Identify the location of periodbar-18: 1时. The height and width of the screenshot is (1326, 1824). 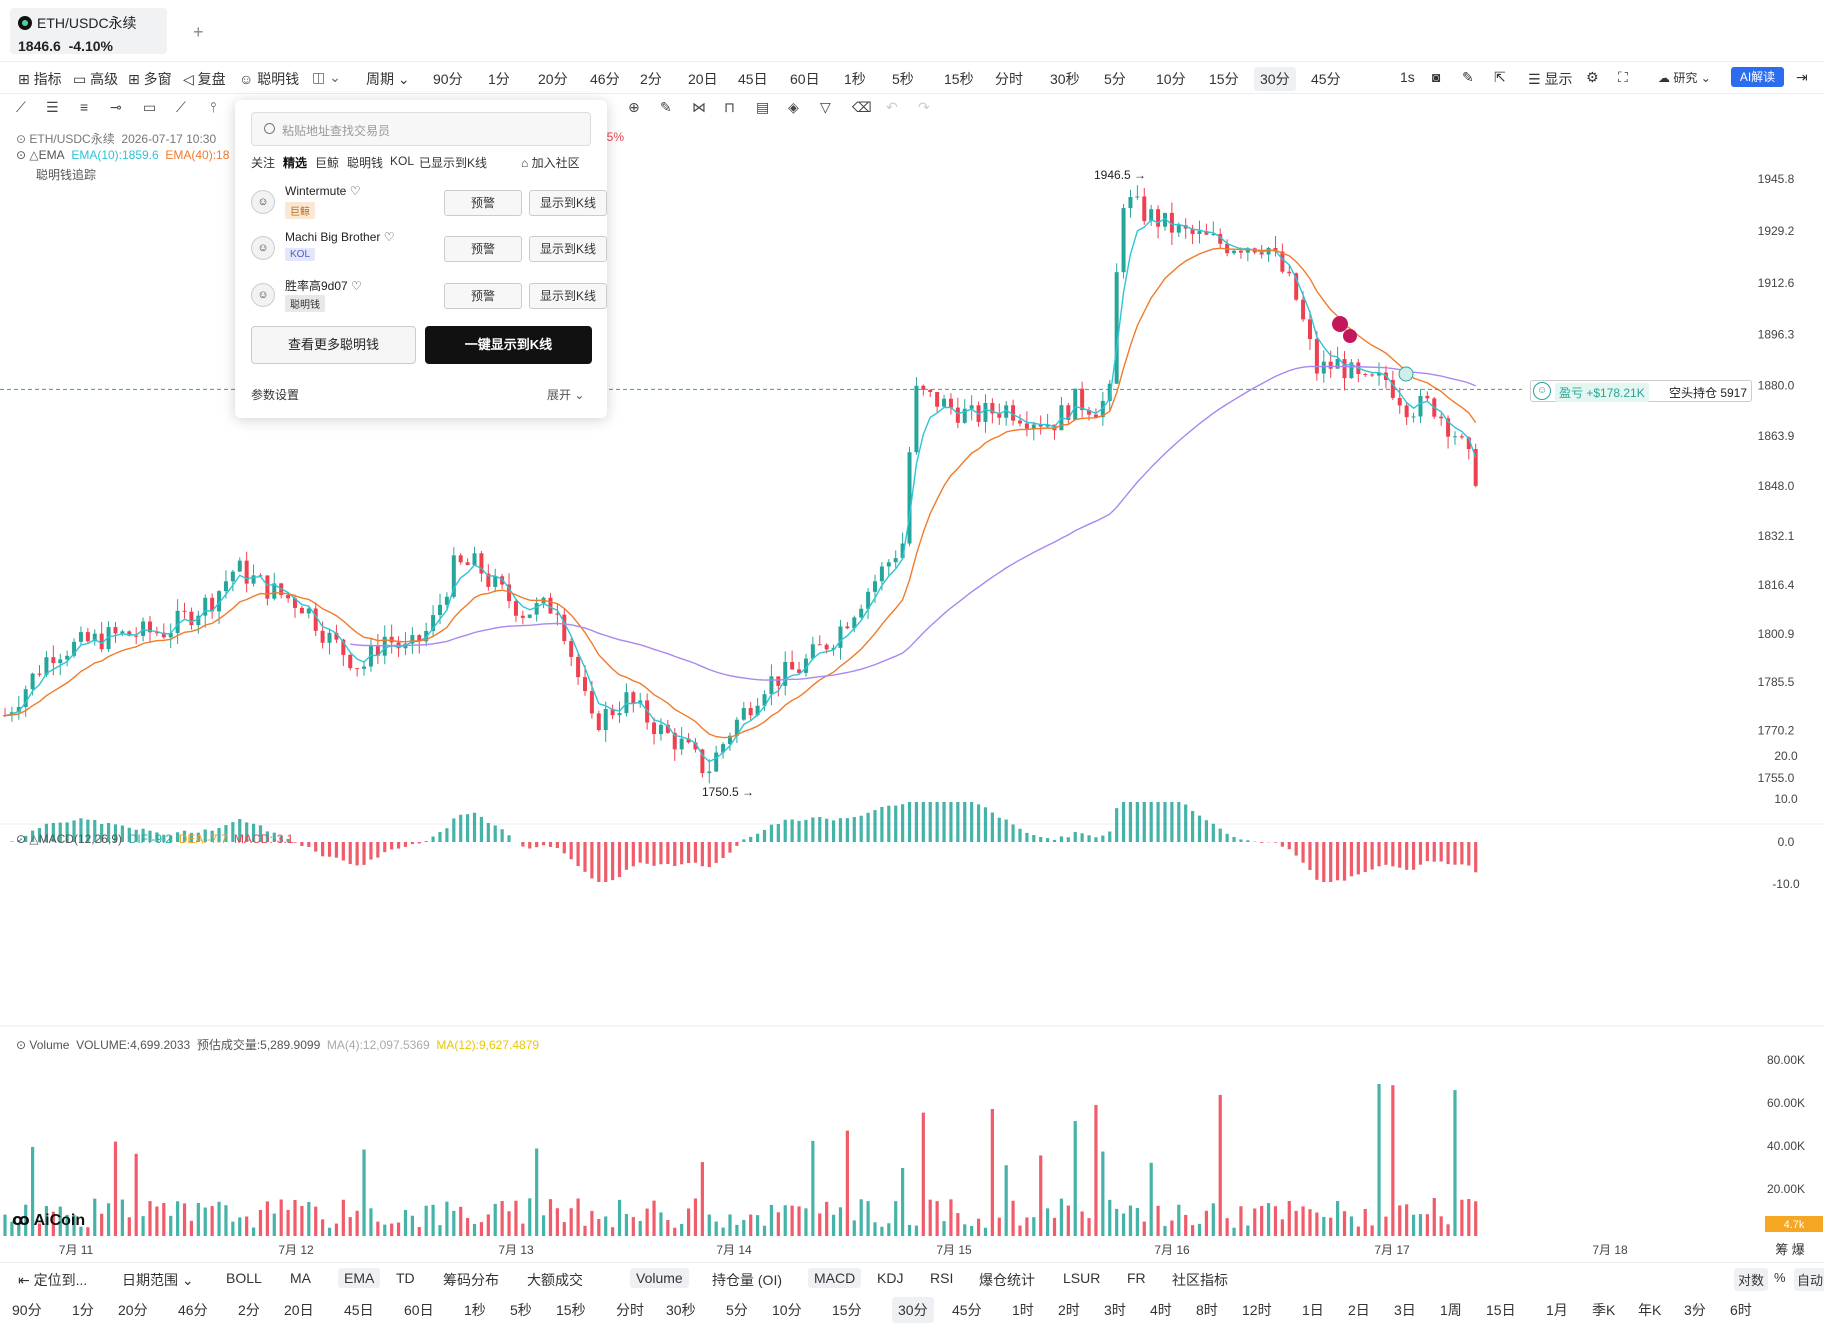
(1023, 1310).